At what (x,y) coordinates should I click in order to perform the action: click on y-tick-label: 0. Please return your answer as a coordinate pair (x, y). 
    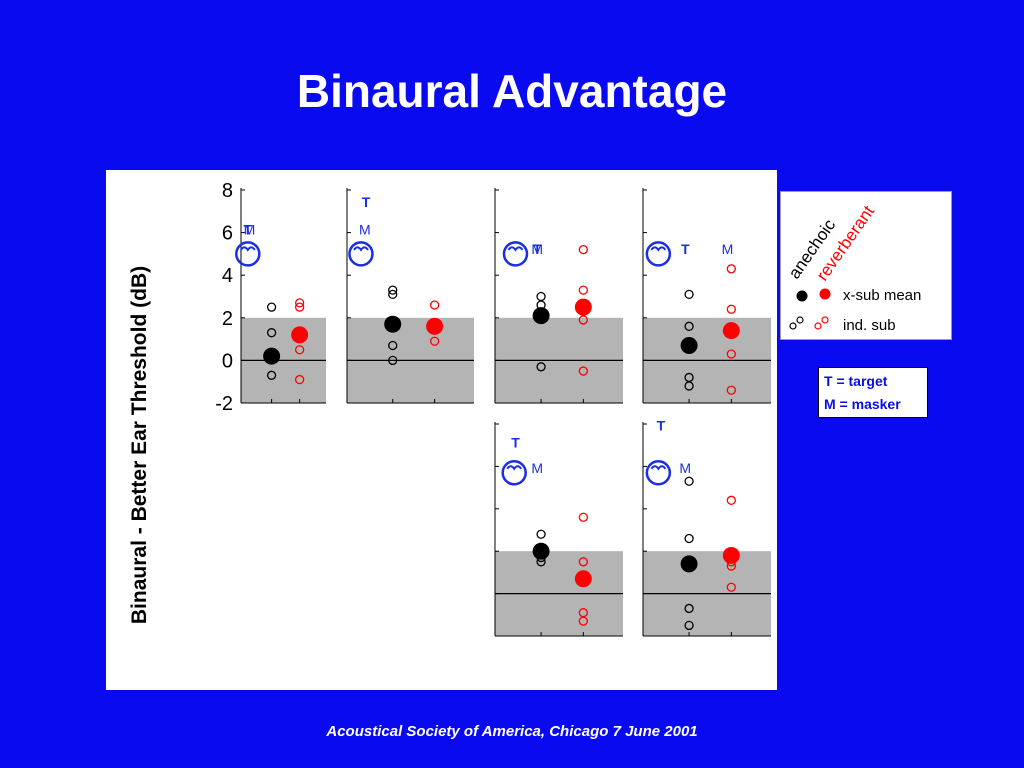
    Looking at the image, I should click on (227, 361).